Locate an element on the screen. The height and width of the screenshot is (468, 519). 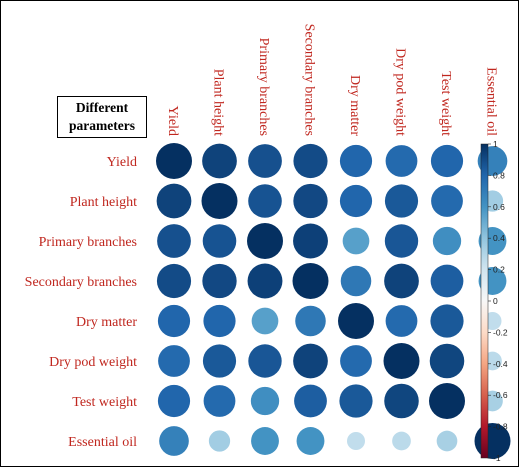
col-label-6: Test weight is located at coordinates (445, 103).